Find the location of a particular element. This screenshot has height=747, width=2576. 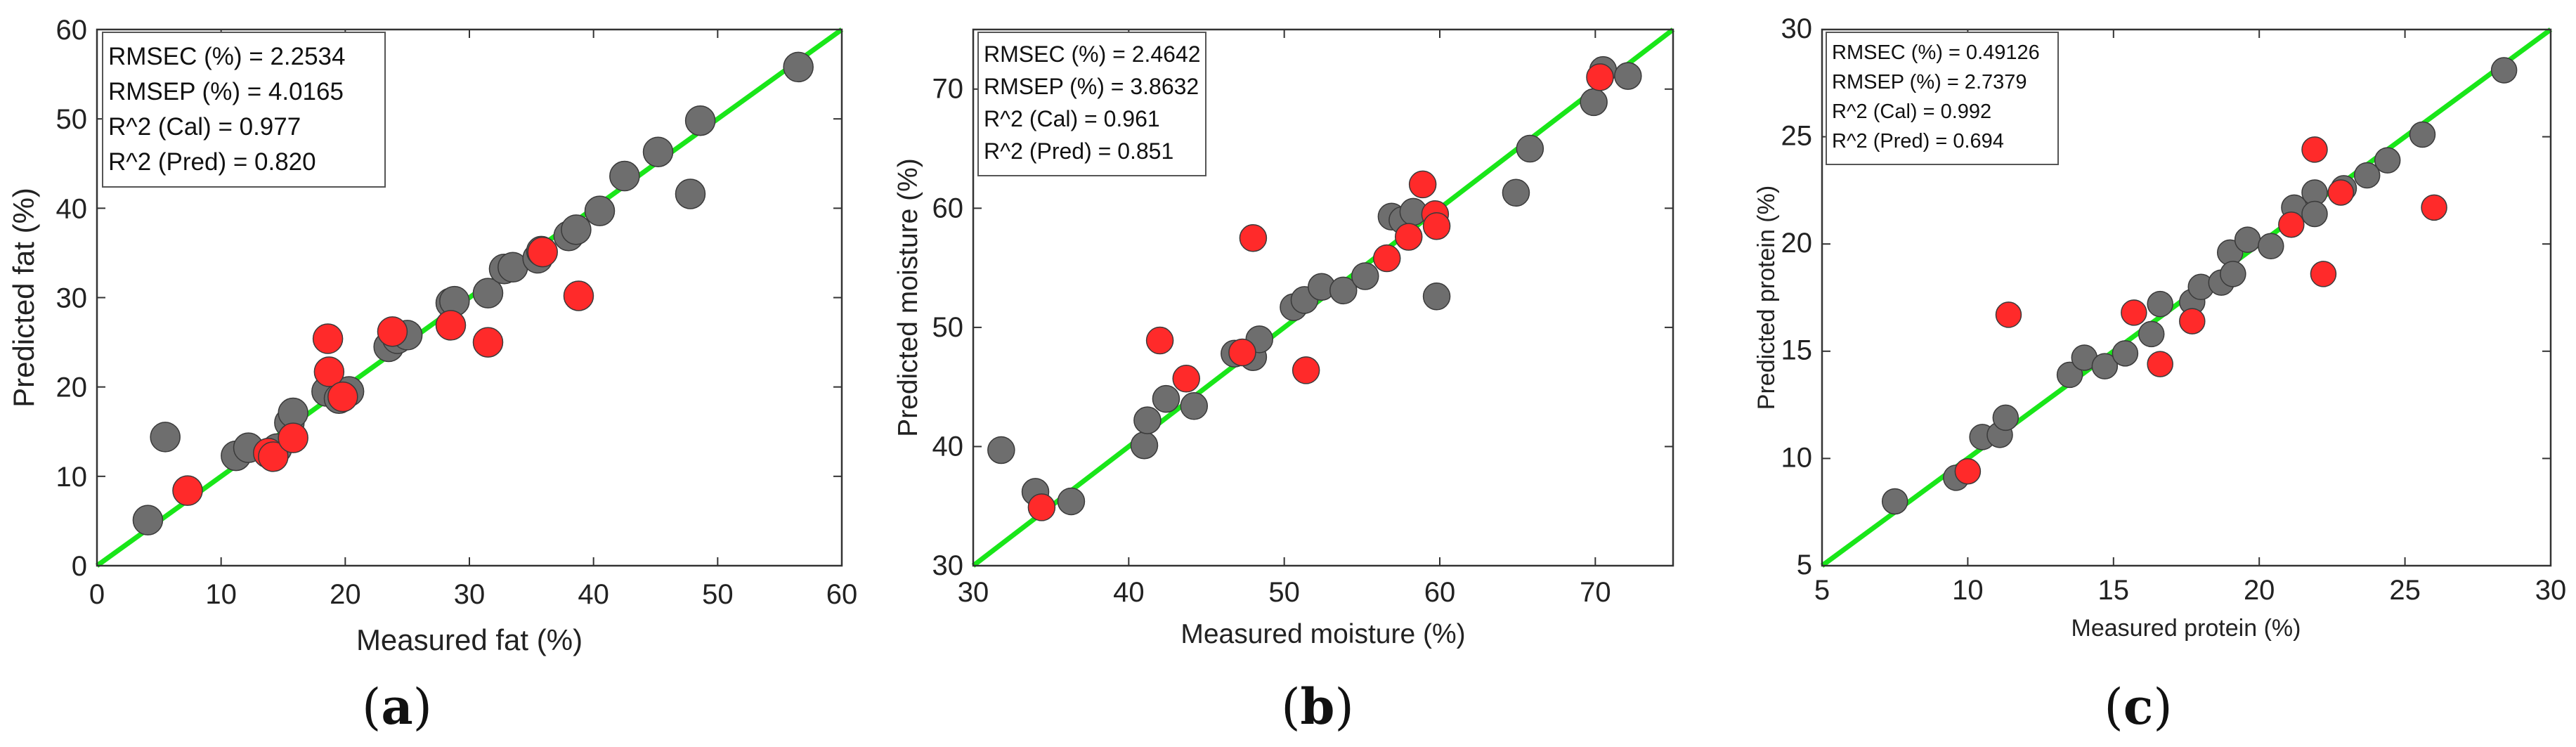

y-tick-label: 30 is located at coordinates (1797, 28).